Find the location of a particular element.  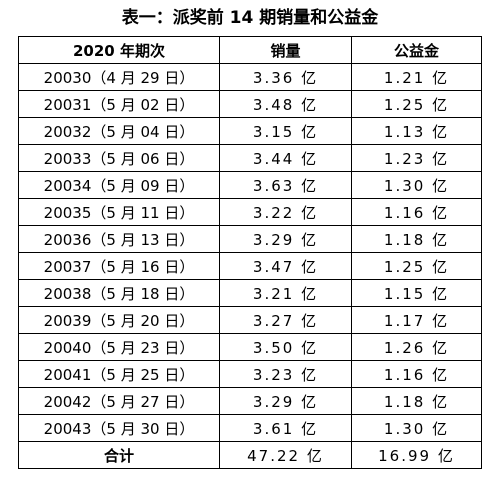

period-cell: 20042（5 月 27 日） is located at coordinates (119, 401).